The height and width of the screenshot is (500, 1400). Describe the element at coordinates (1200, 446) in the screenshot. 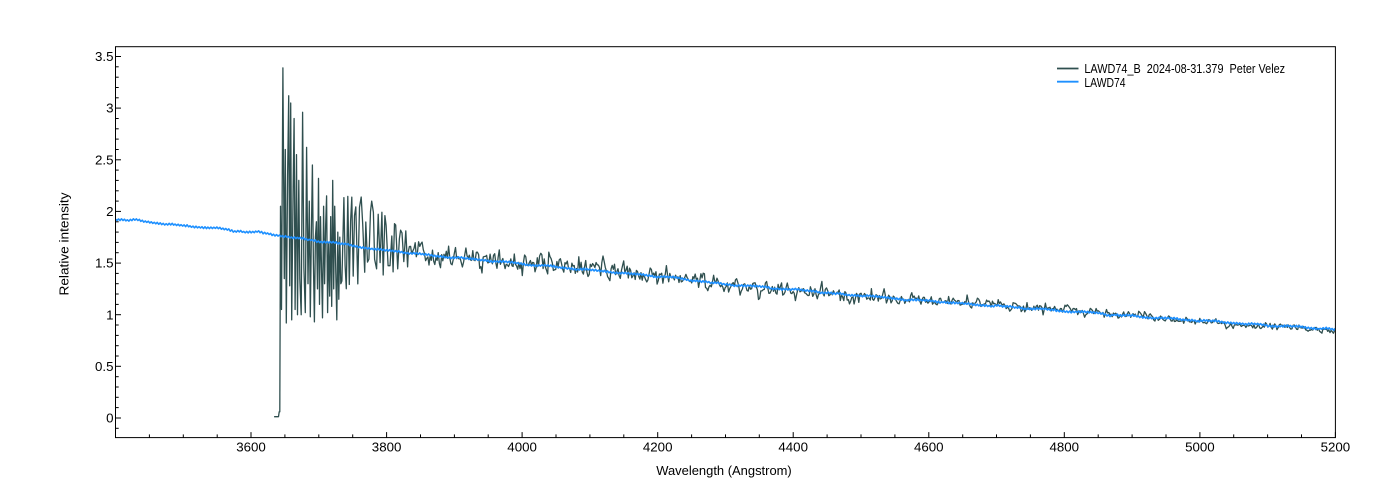

I see `svg-text: 5000` at that location.